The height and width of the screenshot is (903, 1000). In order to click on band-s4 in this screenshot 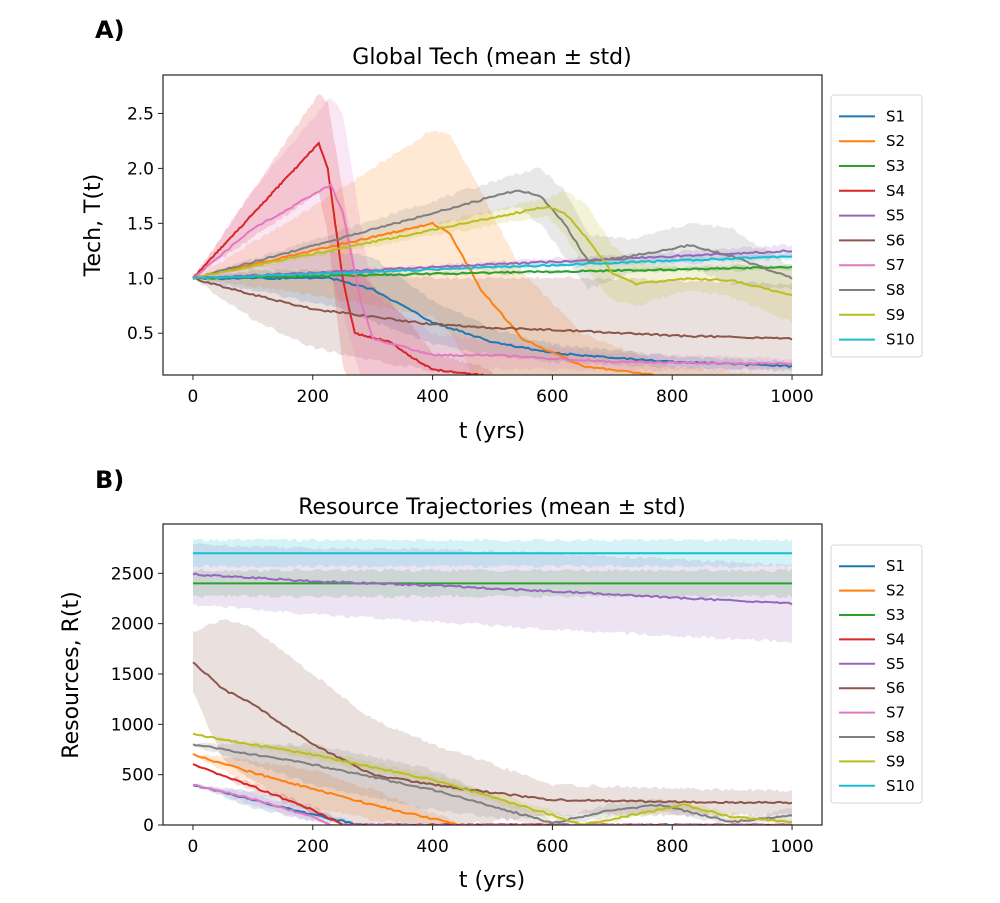, I will do `click(343, 234)`.